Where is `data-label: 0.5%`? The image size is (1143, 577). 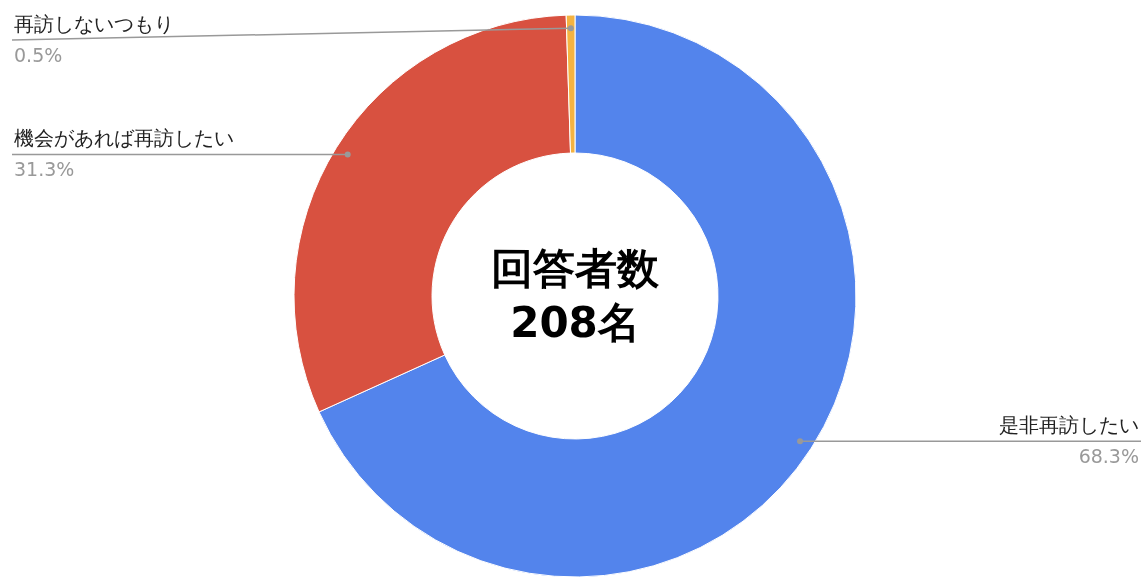
data-label: 0.5% is located at coordinates (38, 55).